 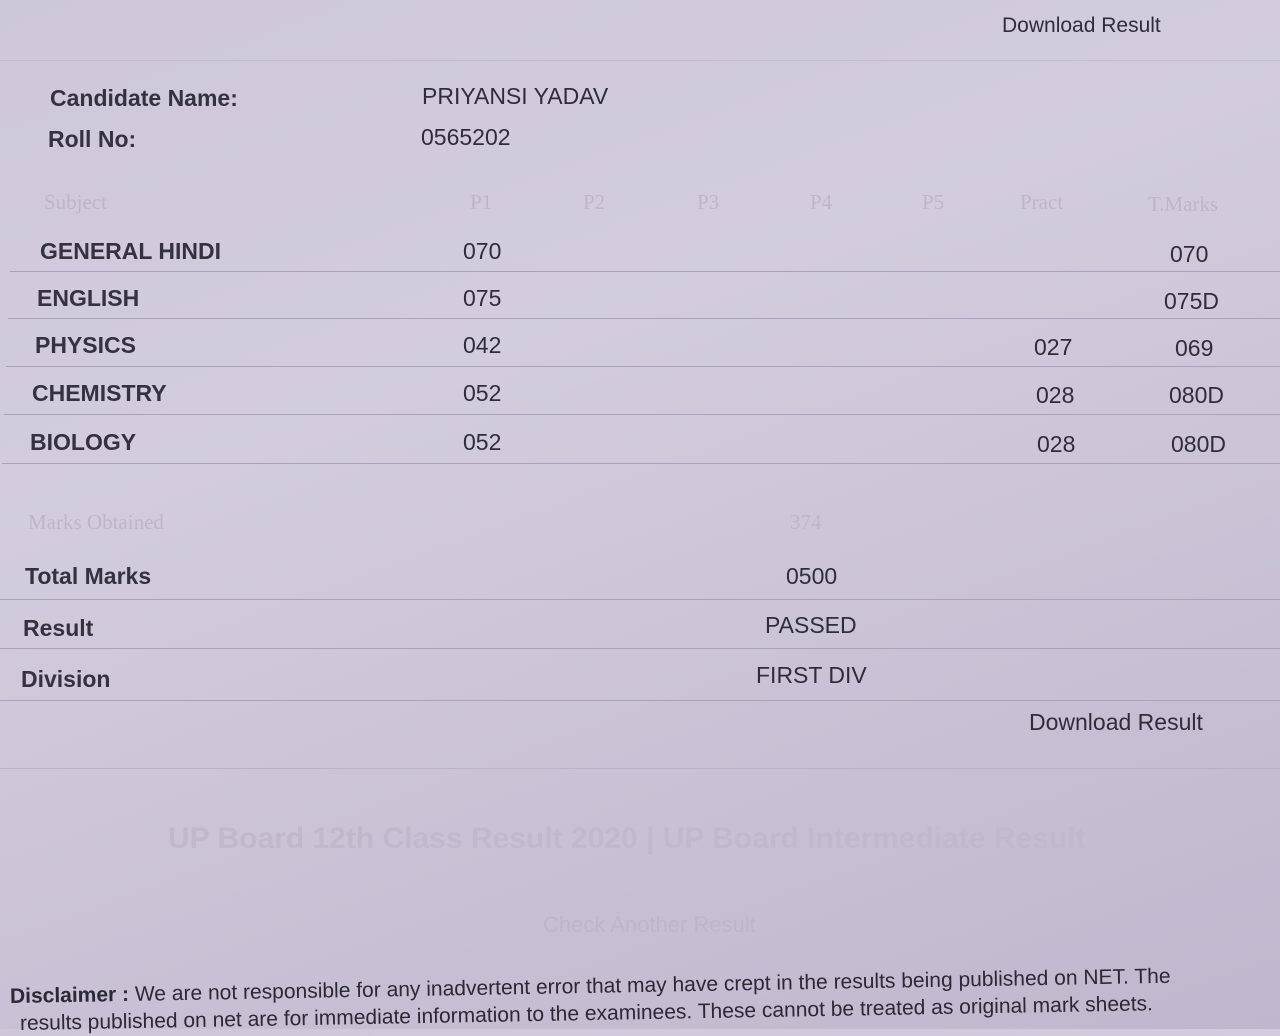 What do you see at coordinates (515, 96) in the screenshot?
I see `candidate-name: PRIYANSI YADAV` at bounding box center [515, 96].